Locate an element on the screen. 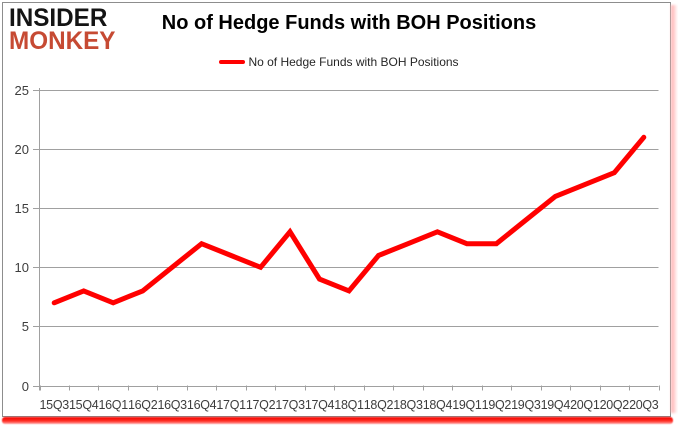  x-axis-tick-label: 19Q2 is located at coordinates (497, 405).